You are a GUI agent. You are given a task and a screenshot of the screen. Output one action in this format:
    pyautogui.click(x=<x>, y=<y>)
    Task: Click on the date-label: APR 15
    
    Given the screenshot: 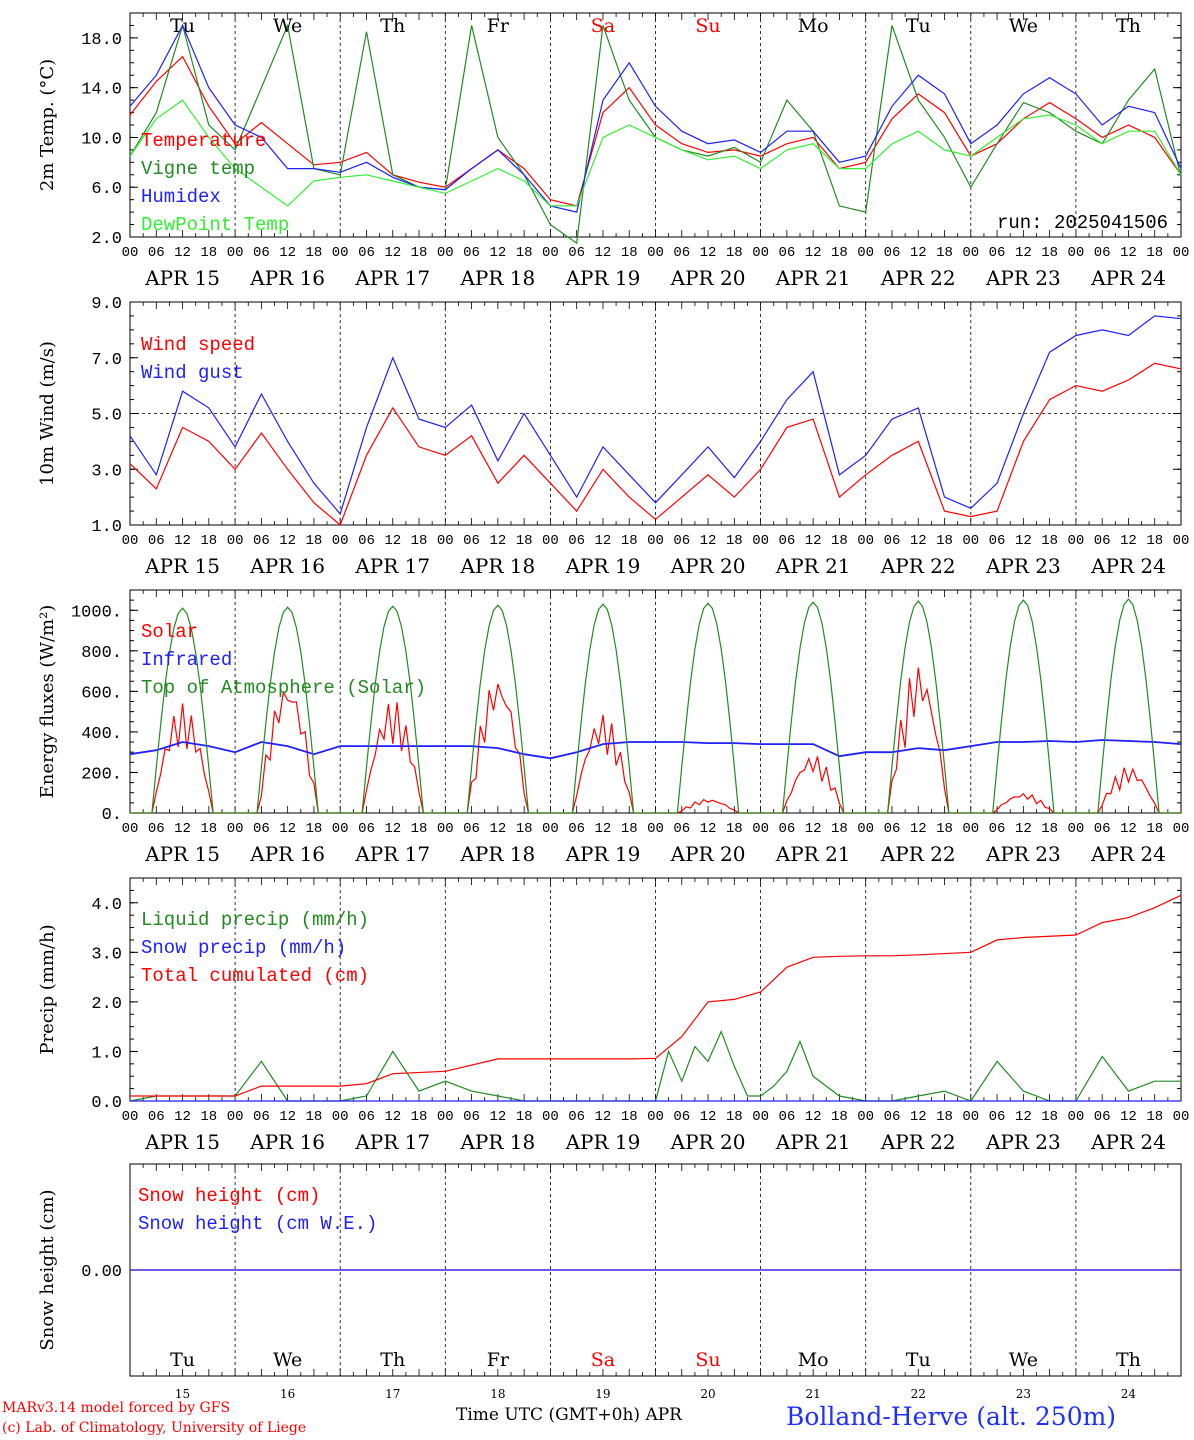 What is the action you would take?
    pyautogui.click(x=182, y=566)
    